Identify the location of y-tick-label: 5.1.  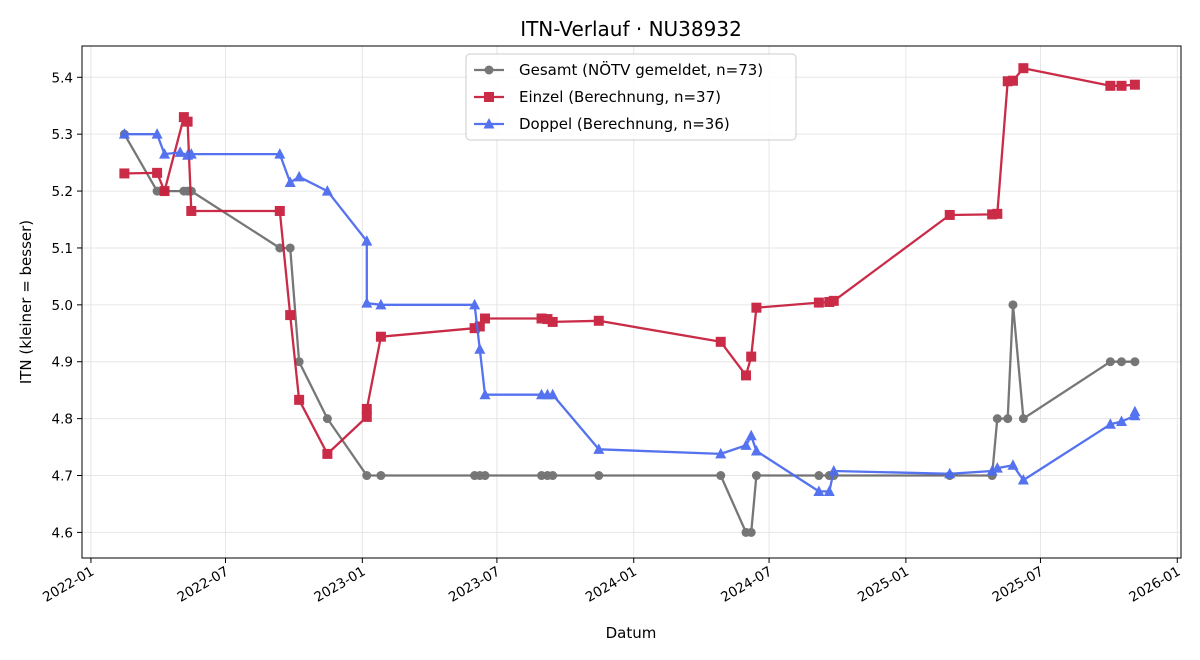
(62, 249).